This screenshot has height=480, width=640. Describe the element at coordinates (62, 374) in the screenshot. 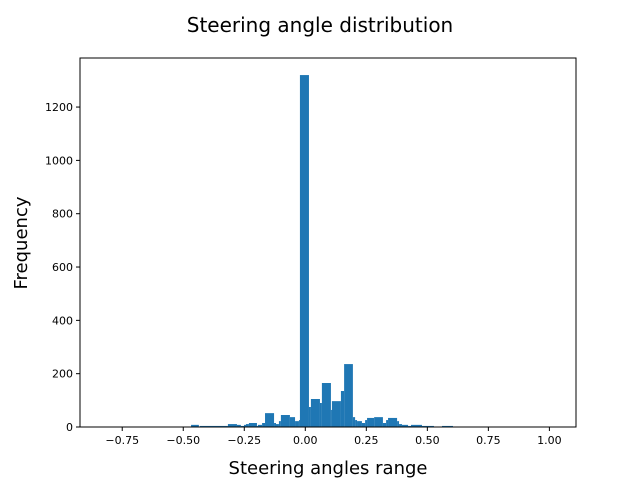

I see `y-tick-label: 200` at that location.